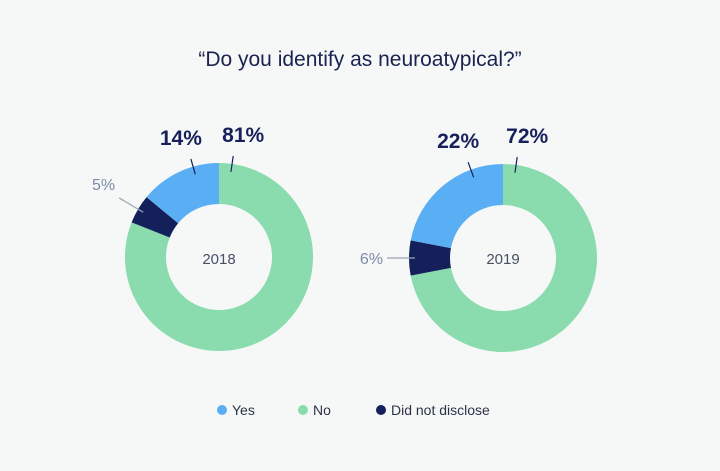 This screenshot has height=471, width=720. I want to click on slice-2019-no, so click(503, 258).